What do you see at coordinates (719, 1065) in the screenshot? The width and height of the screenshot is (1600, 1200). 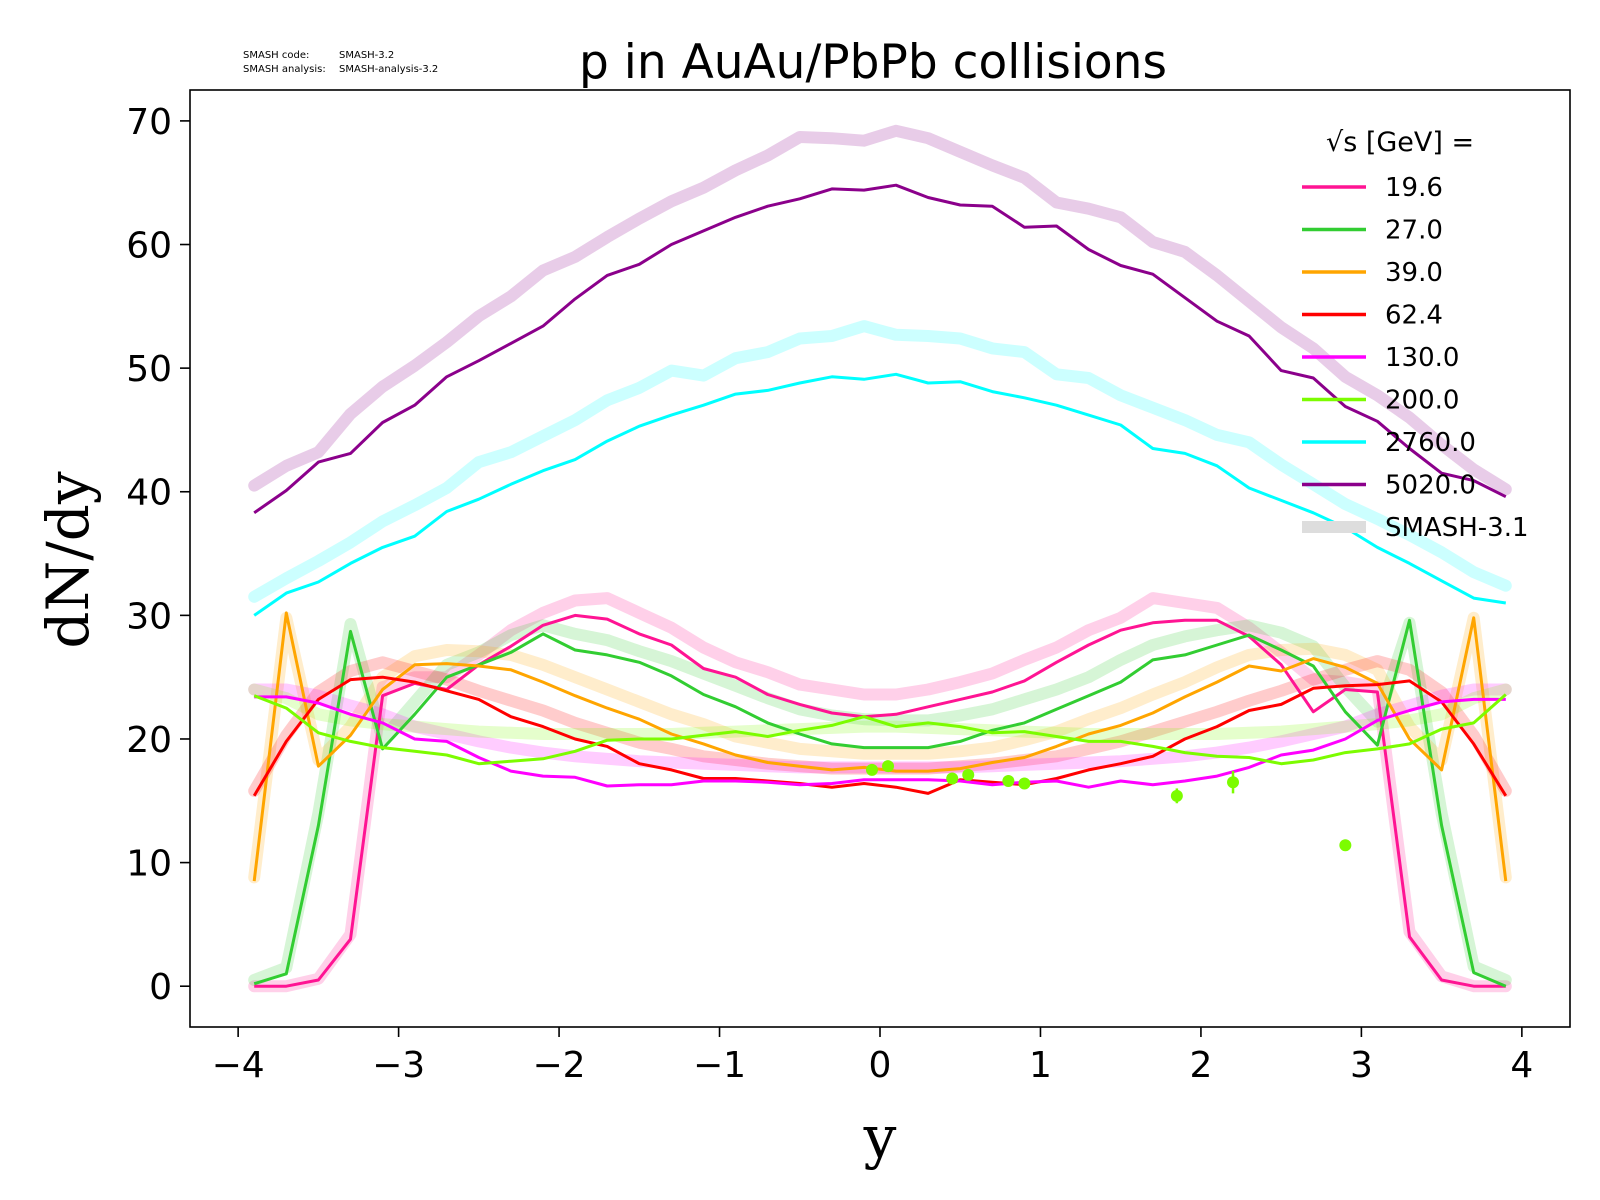 I see `x-tick-label: −1` at bounding box center [719, 1065].